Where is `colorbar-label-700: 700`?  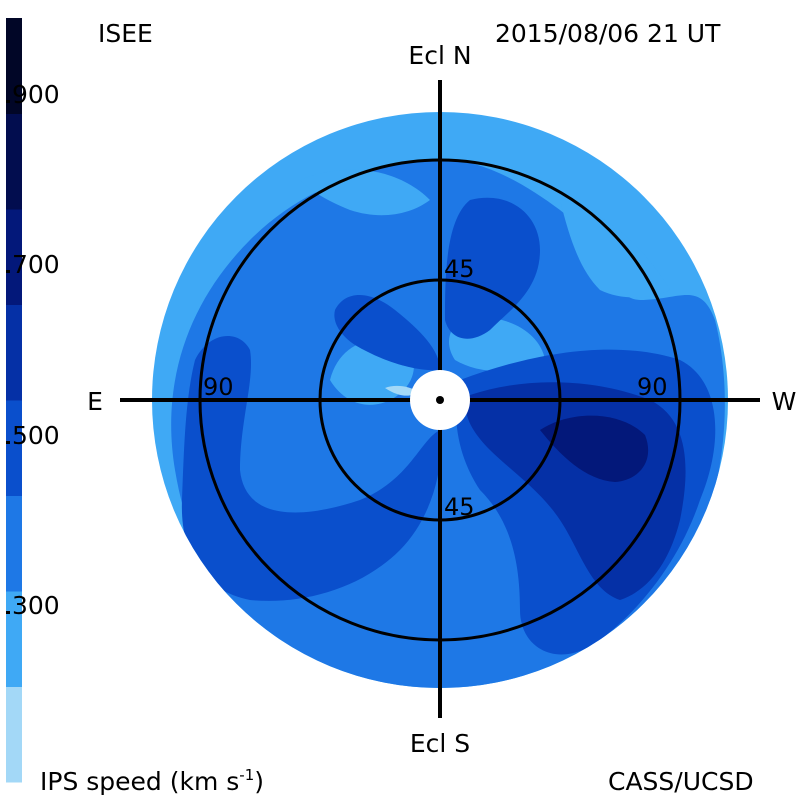
colorbar-label-700: 700 is located at coordinates (36, 264).